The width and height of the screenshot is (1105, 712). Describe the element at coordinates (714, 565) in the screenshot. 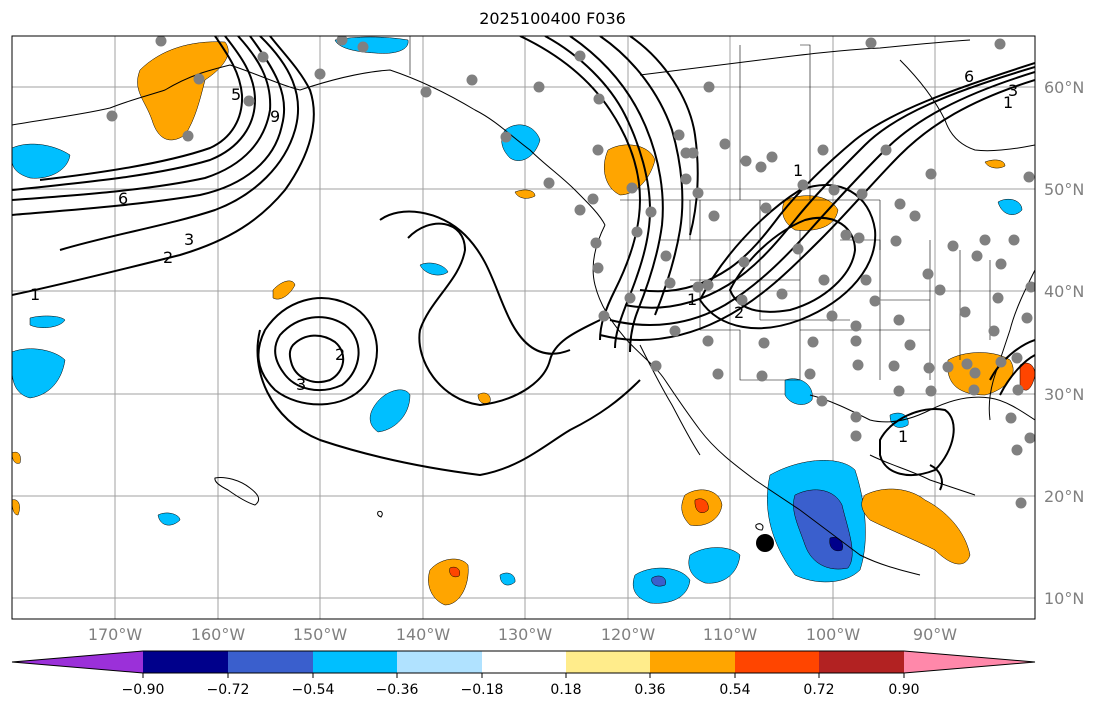

I see `shade-lightblue-mex-pac` at that location.